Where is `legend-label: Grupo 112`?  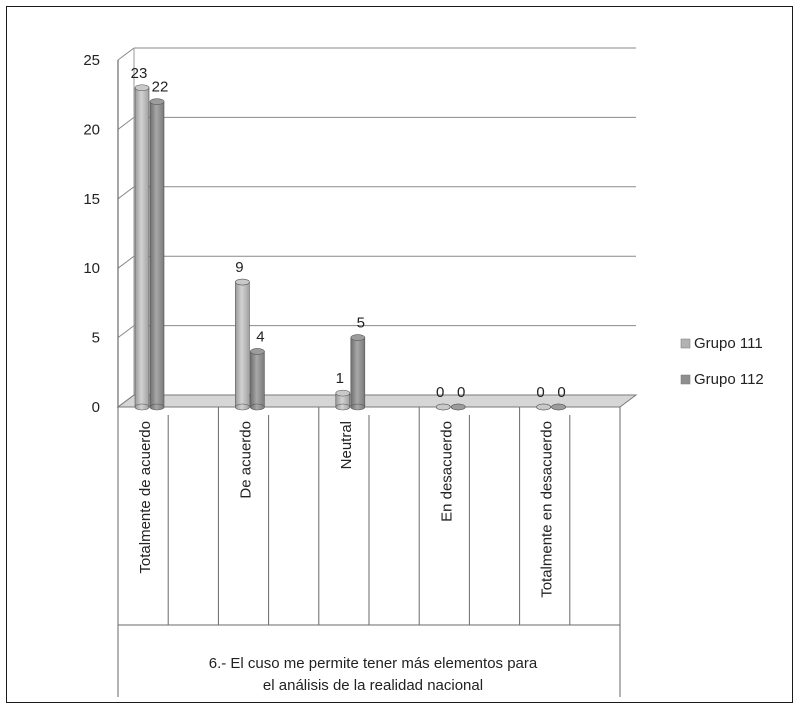
legend-label: Grupo 112 is located at coordinates (729, 379).